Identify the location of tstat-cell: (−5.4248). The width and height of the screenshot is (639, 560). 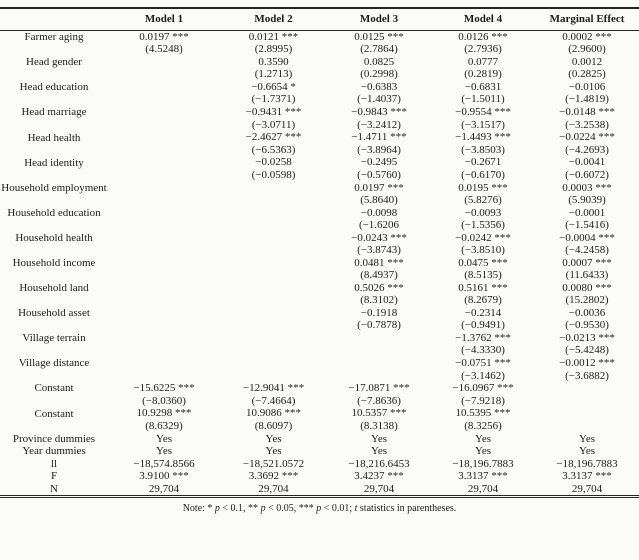
(587, 350).